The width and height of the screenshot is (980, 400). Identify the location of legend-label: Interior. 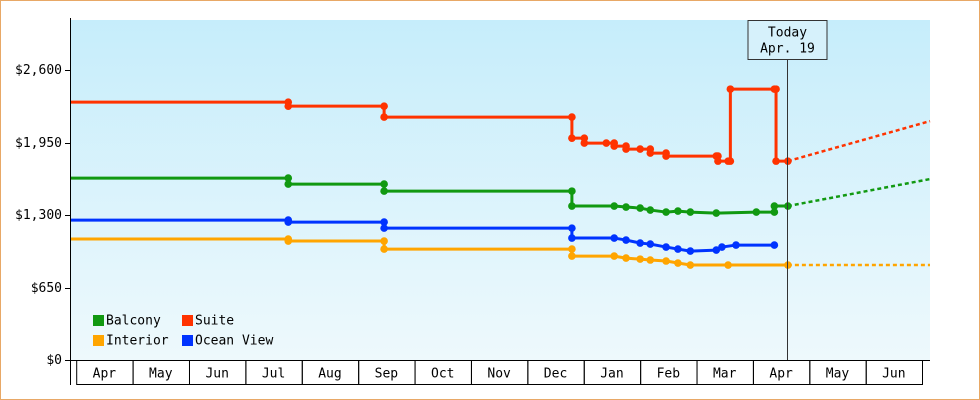
(137, 341).